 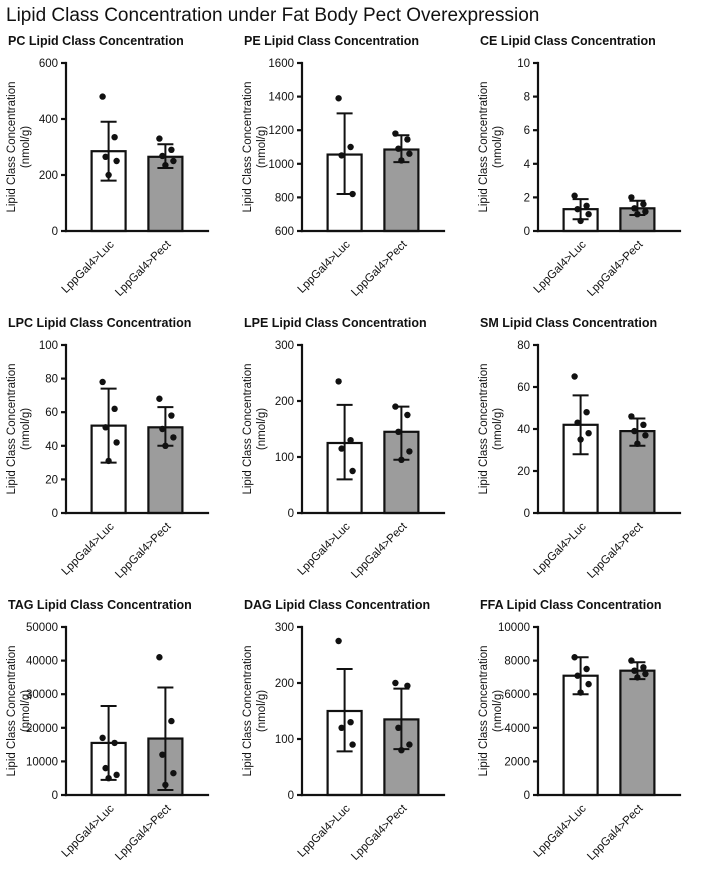 I want to click on y-tick-label: 6, so click(x=527, y=131).